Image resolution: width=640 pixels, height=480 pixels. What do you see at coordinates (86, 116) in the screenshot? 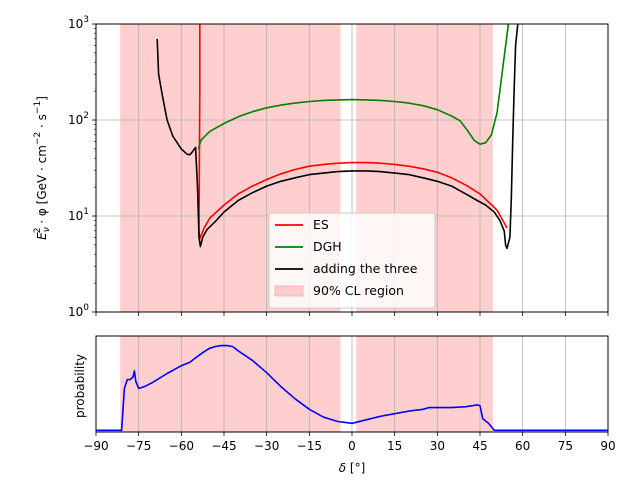
I see `y-tick-exp: 2` at bounding box center [86, 116].